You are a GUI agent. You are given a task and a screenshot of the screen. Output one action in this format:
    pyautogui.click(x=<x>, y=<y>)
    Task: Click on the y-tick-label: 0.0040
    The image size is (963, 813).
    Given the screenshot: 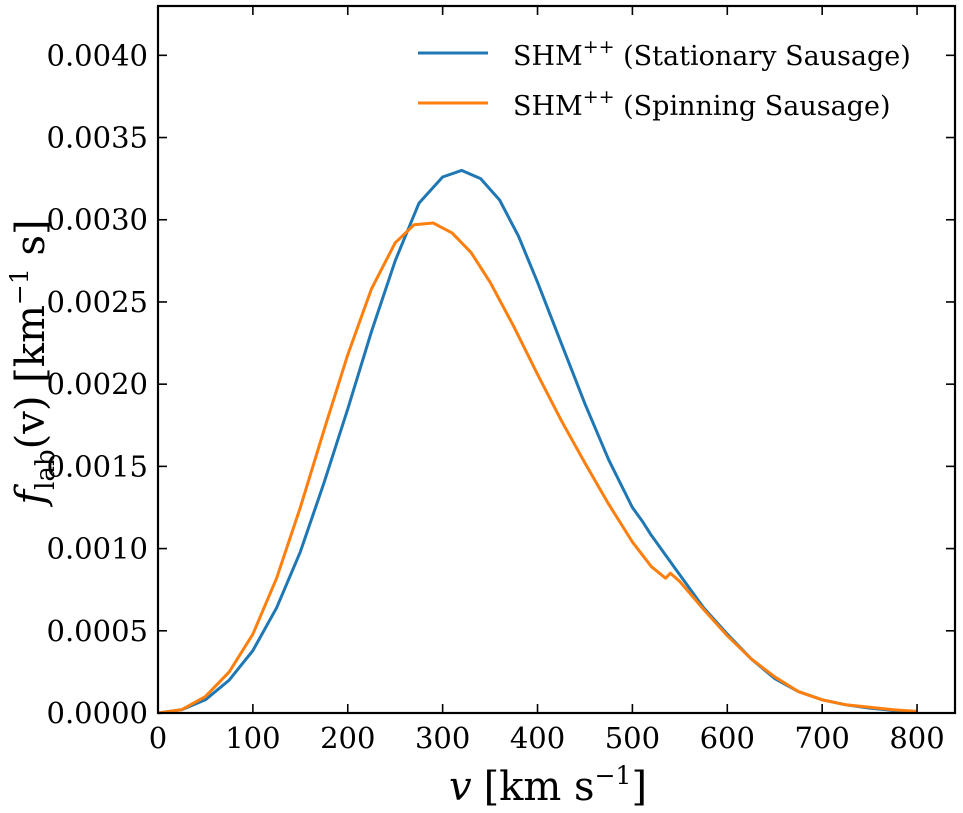 What is the action you would take?
    pyautogui.click(x=97, y=55)
    